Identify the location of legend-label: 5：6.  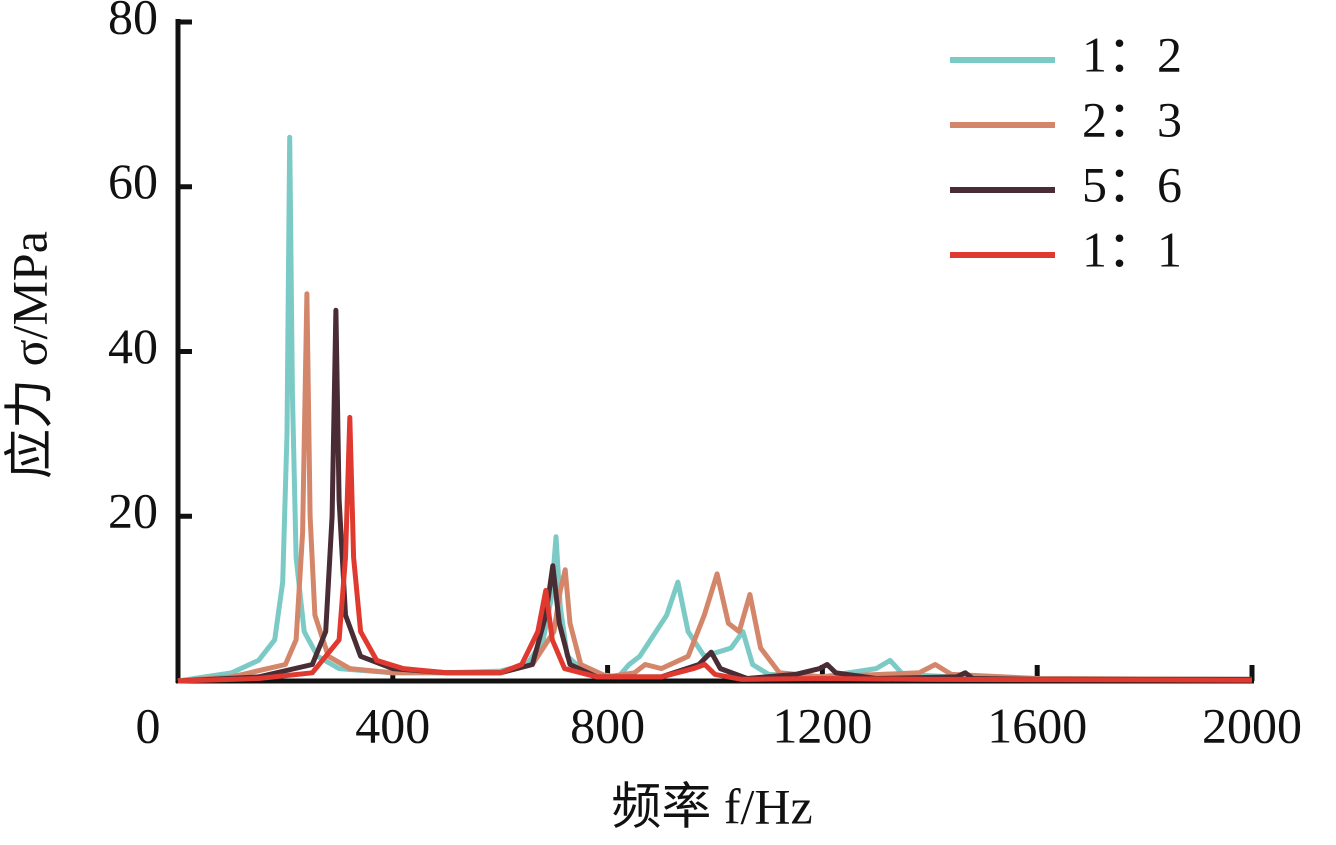
(1132, 184).